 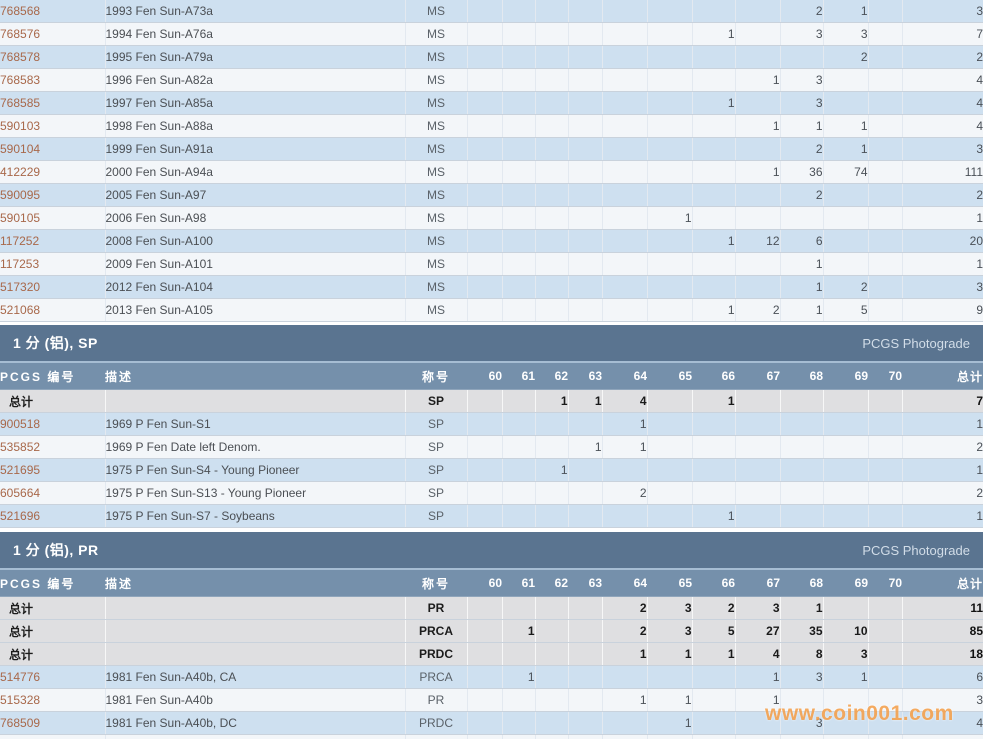 I want to click on pcgs-number-link: 521696, so click(x=20, y=516).